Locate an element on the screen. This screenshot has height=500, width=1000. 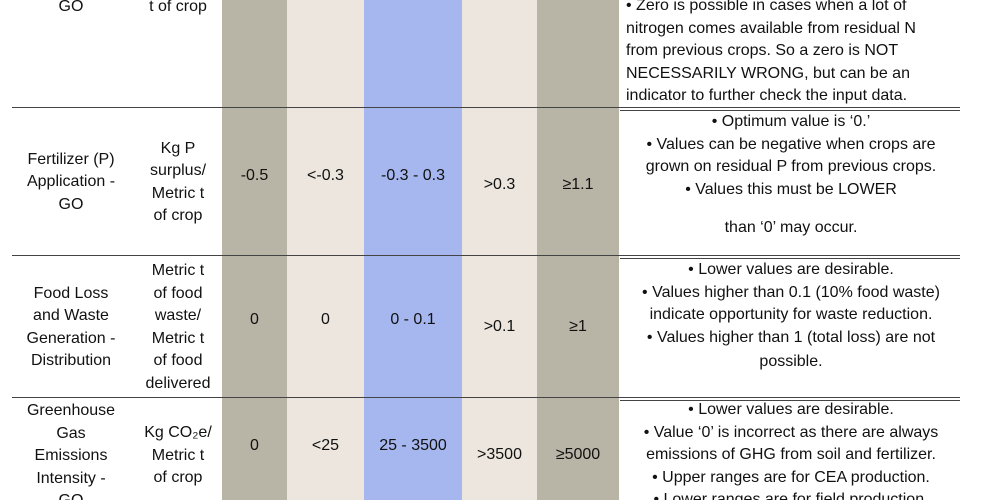
row-3-value-4: >3500 is located at coordinates (499, 454).